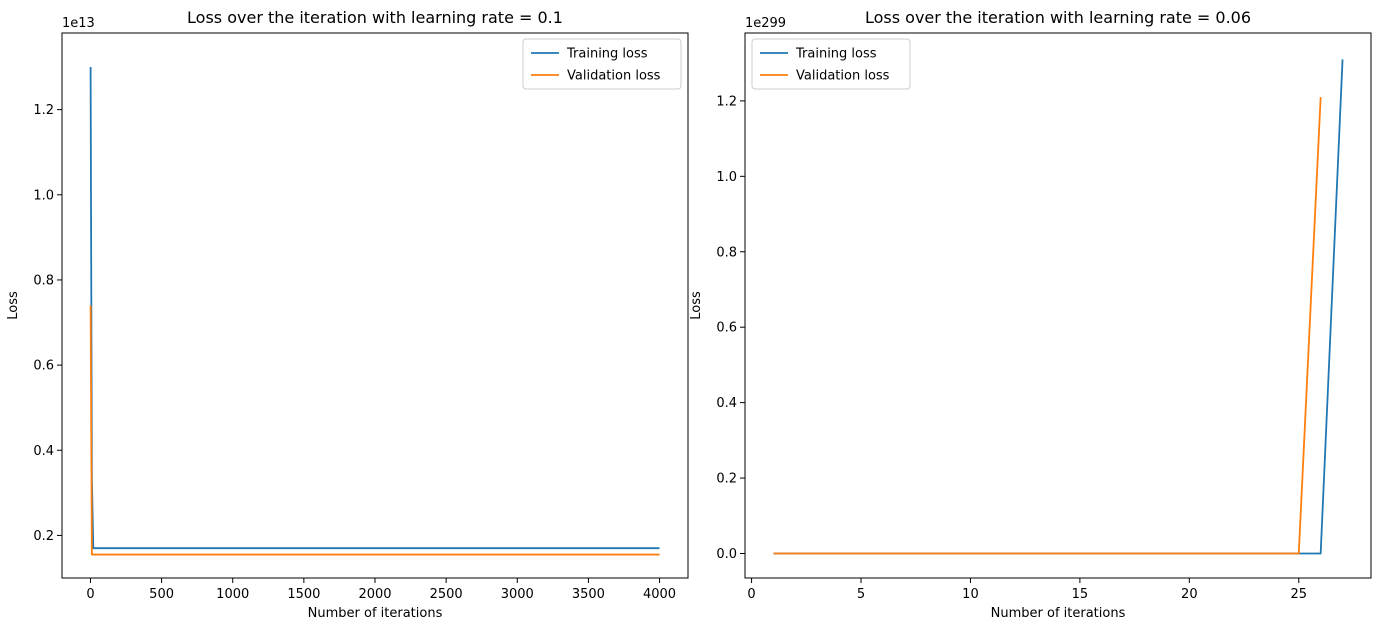 The image size is (1390, 630). I want to click on y-offset-label: 1e299, so click(765, 23).